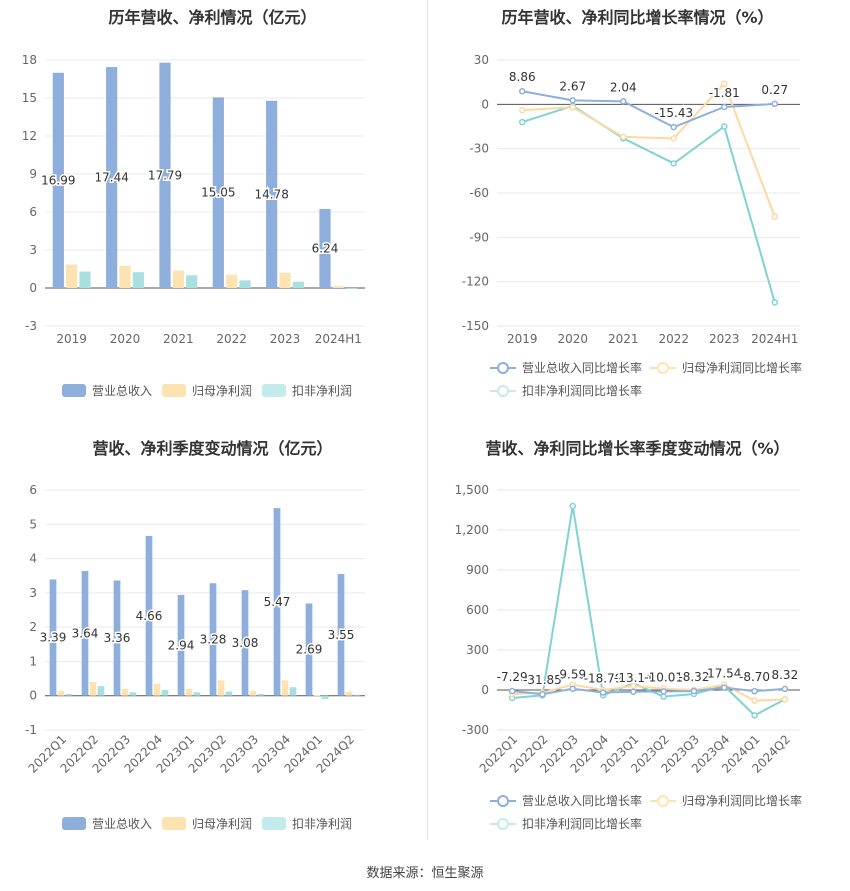  I want to click on x-tick-label: 2024H1, so click(774, 339).